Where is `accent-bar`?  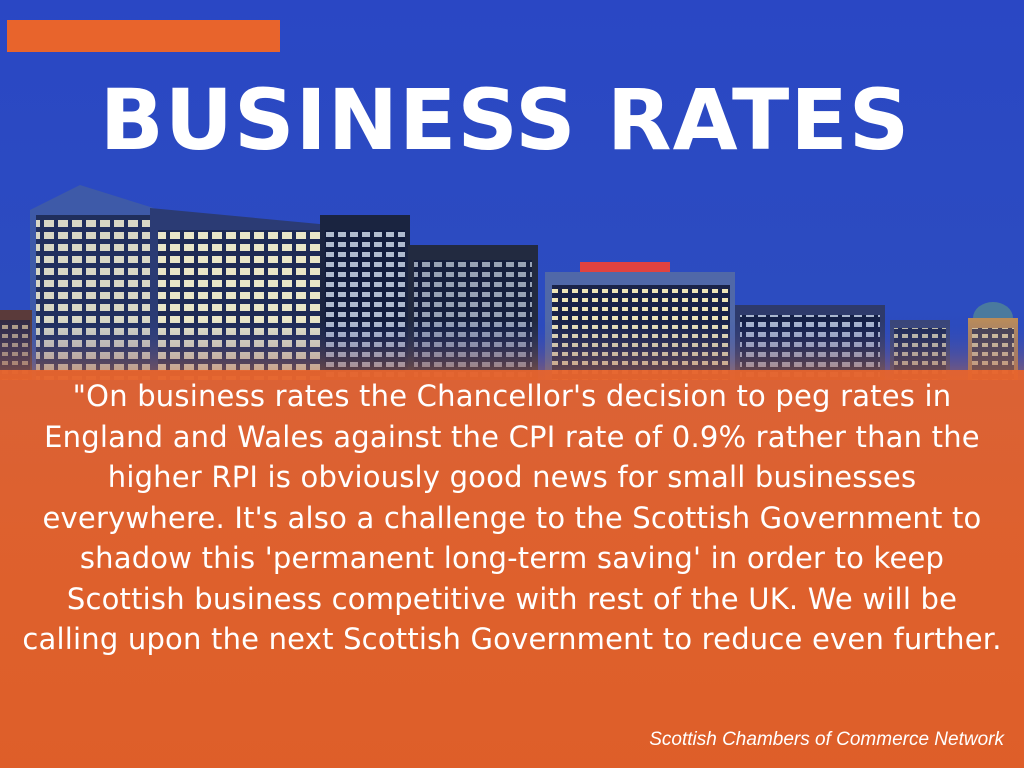
accent-bar is located at coordinates (143, 36).